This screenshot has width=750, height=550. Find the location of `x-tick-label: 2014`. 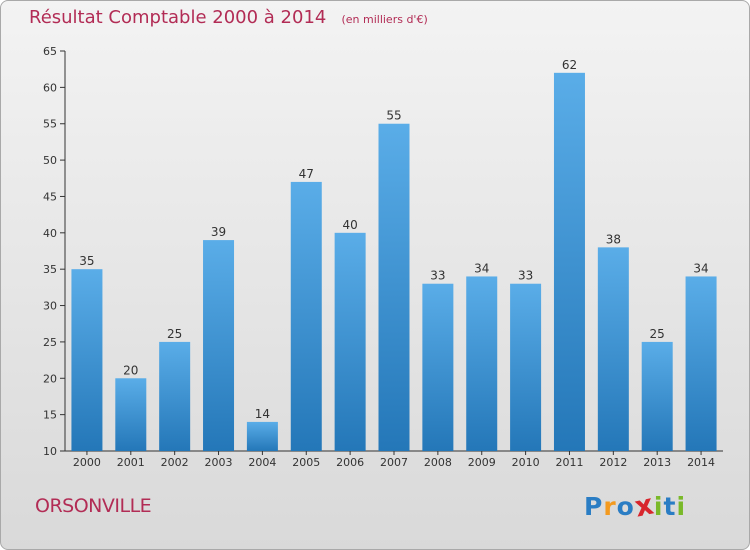

x-tick-label: 2014 is located at coordinates (701, 462).